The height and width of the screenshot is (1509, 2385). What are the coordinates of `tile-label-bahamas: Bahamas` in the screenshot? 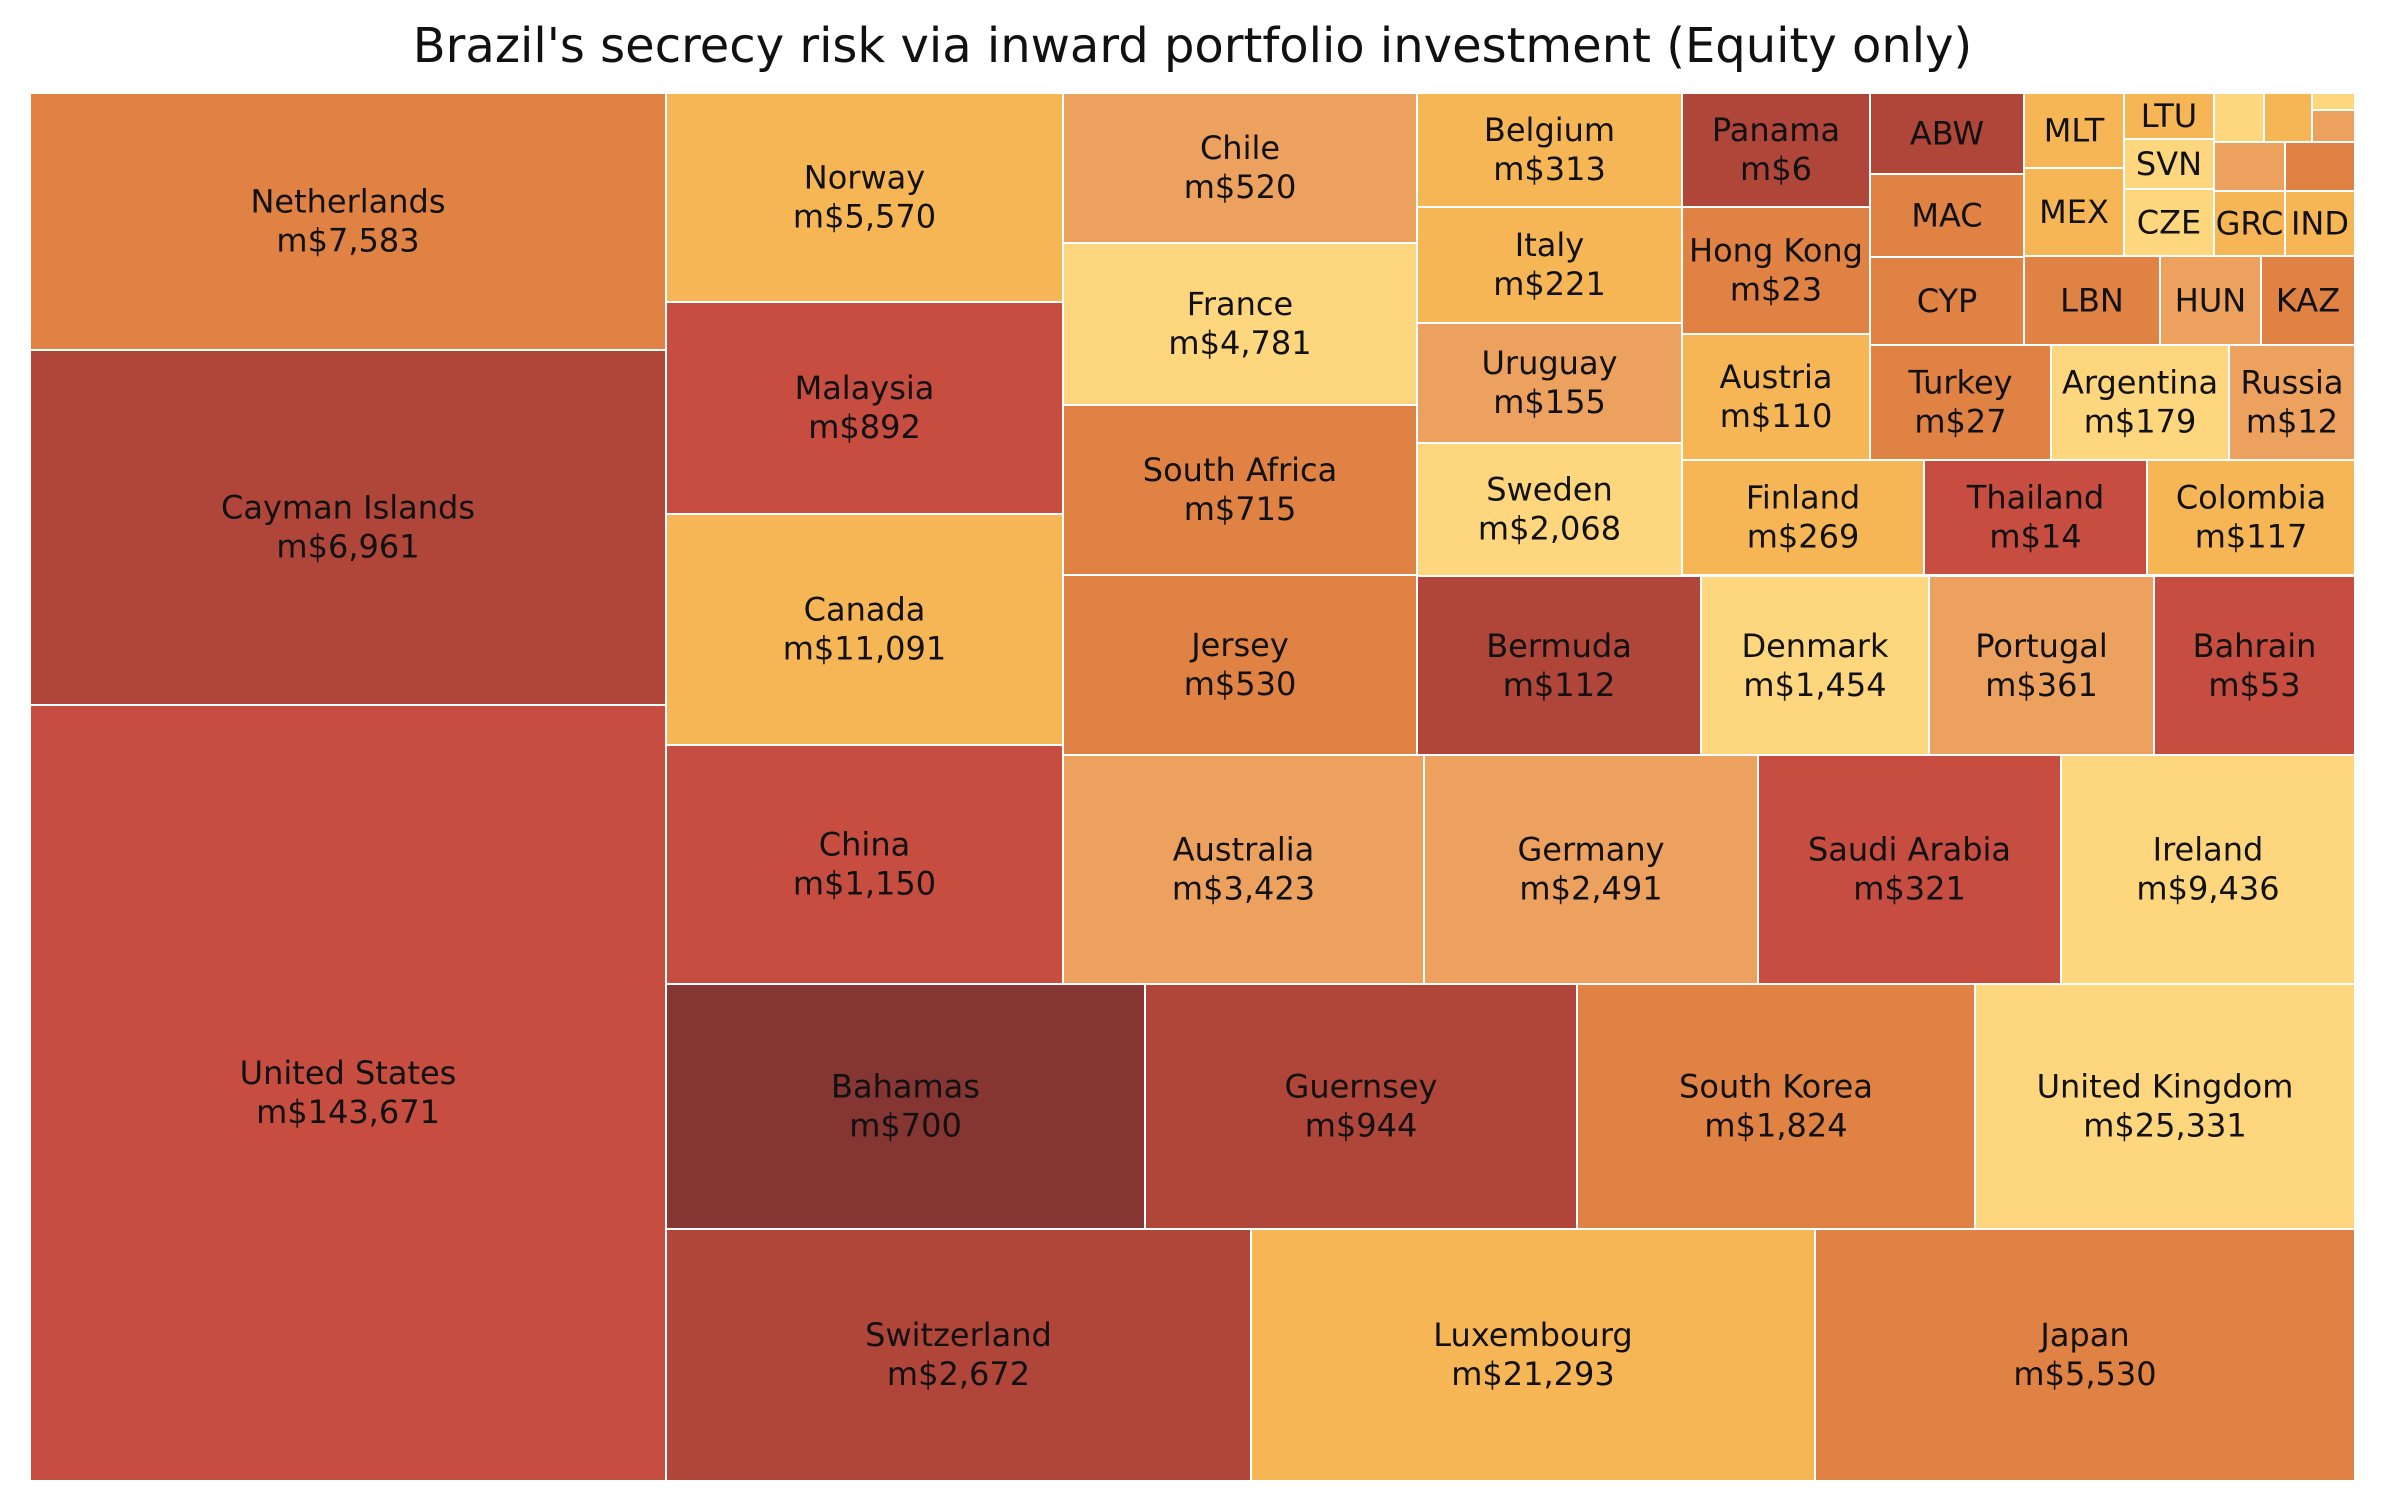 It's located at (905, 1087).